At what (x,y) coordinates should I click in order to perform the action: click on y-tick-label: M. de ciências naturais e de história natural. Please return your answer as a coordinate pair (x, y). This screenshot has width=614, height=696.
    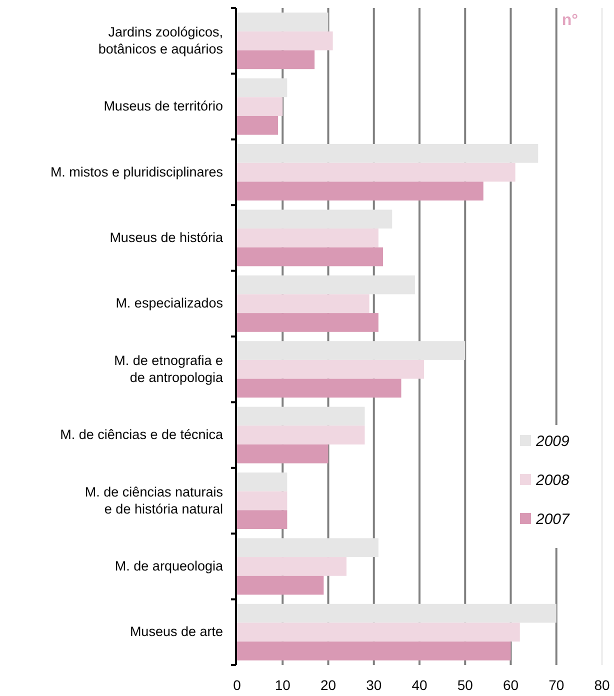
    Looking at the image, I should click on (154, 500).